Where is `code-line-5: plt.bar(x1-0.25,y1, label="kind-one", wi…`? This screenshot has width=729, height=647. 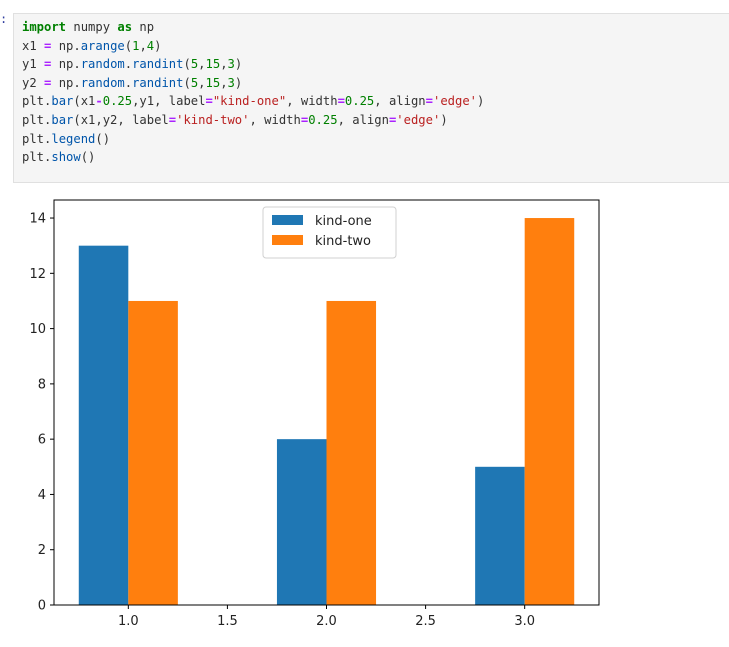 code-line-5: plt.bar(x1-0.25,y1, label="kind-one", wi… is located at coordinates (253, 101).